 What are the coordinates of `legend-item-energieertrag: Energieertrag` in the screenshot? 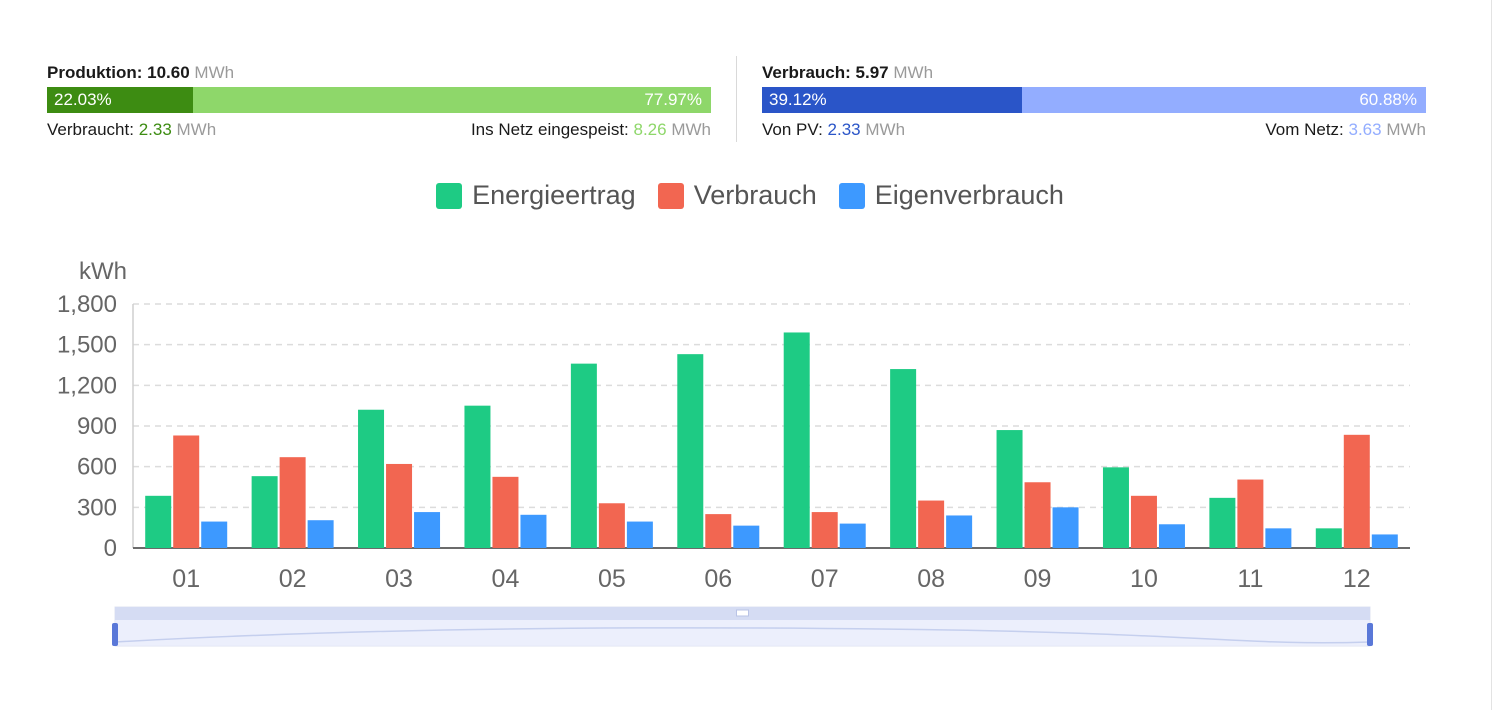 It's located at (536, 195).